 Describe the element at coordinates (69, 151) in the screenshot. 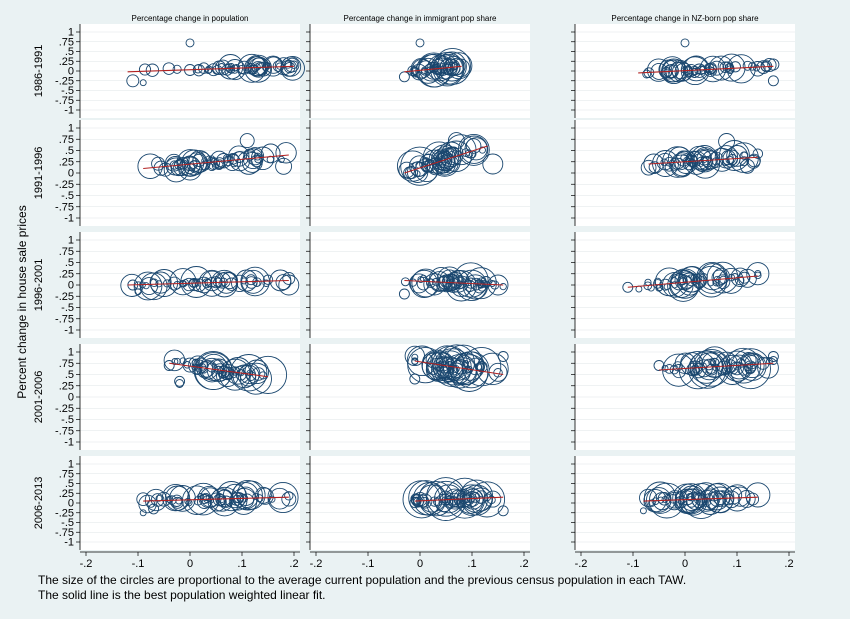

I see `y-tick-label: .5` at that location.